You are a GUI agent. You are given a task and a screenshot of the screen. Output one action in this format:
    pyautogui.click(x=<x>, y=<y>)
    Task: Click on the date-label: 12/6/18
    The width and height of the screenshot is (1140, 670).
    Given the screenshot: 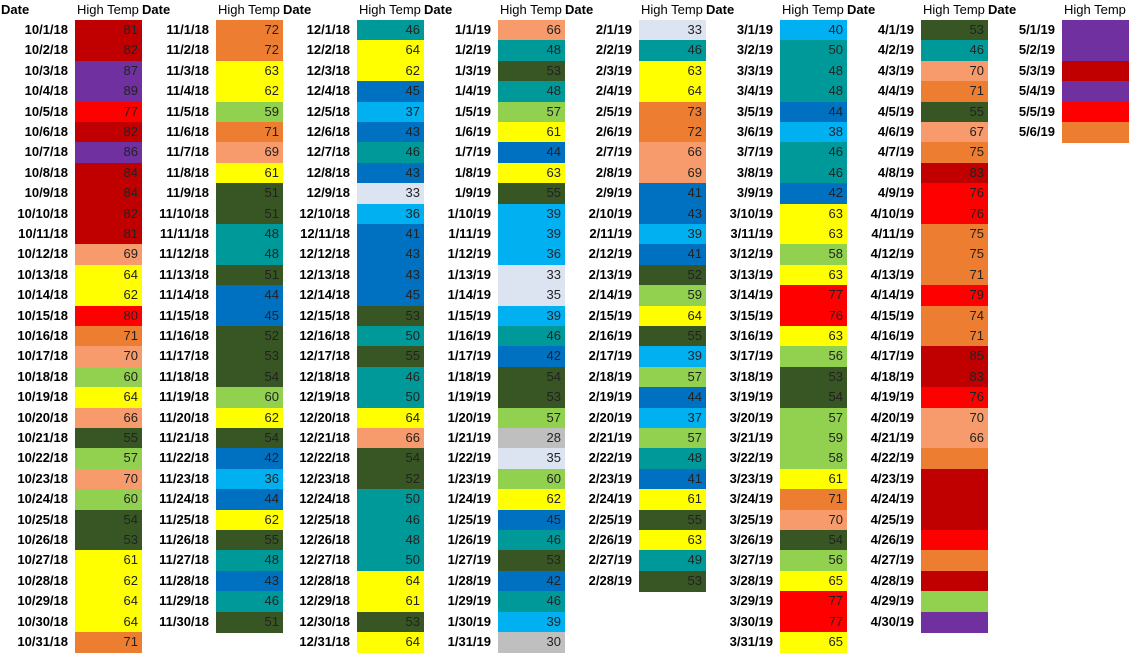 What is the action you would take?
    pyautogui.click(x=328, y=131)
    